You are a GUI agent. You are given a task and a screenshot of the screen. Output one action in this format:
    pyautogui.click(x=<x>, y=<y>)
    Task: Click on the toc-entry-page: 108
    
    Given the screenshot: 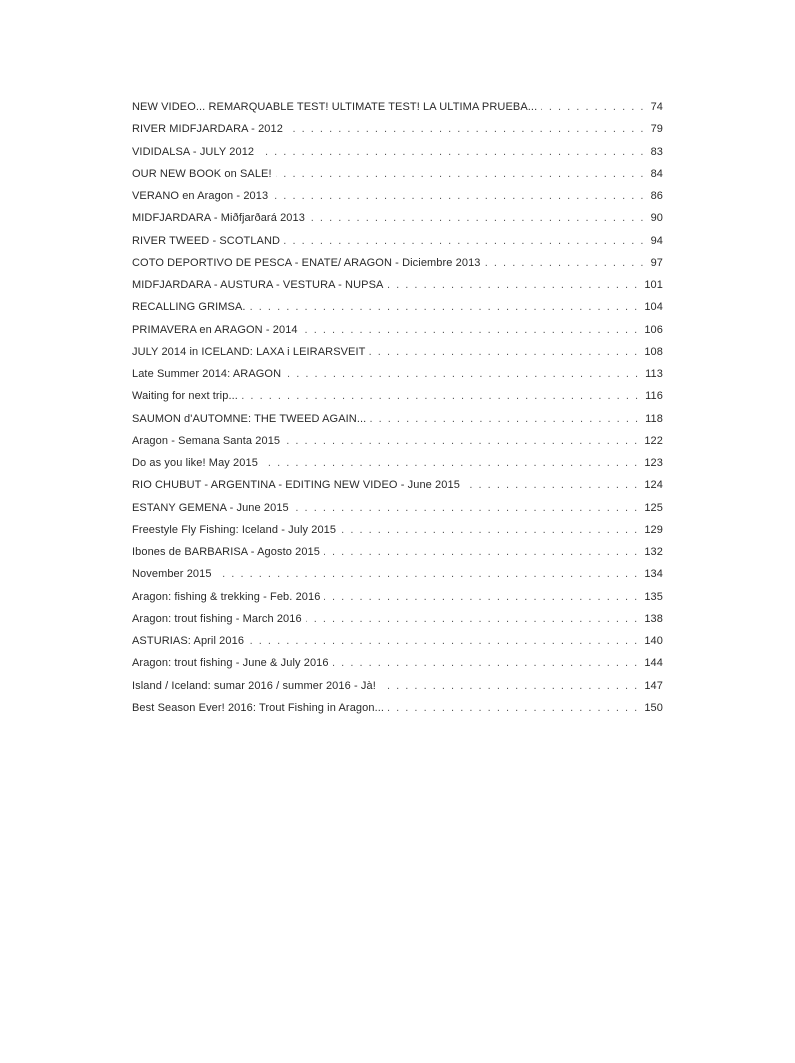 What is the action you would take?
    pyautogui.click(x=653, y=351)
    